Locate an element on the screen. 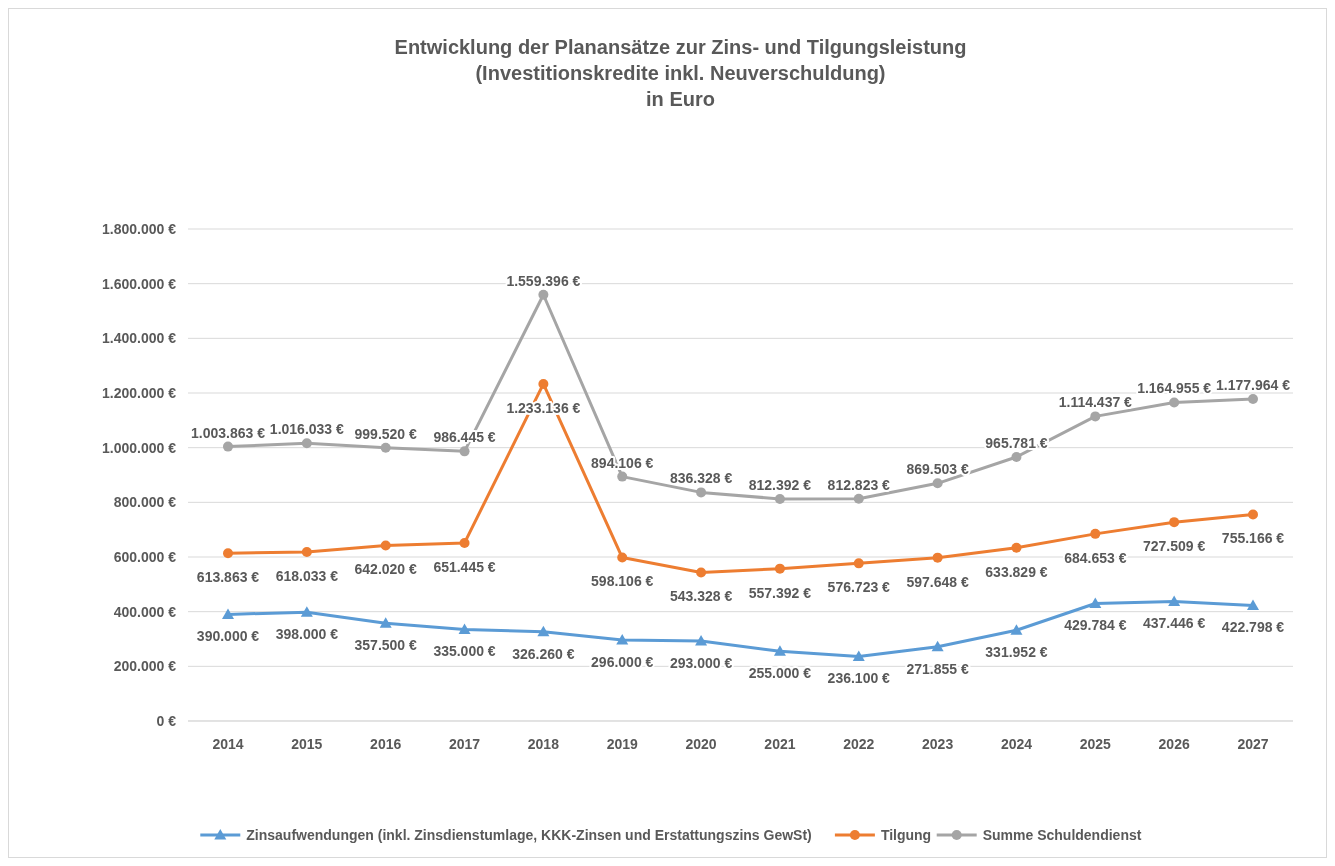 Image resolution: width=1335 pixels, height=866 pixels. data-label: 557.392 € is located at coordinates (780, 592).